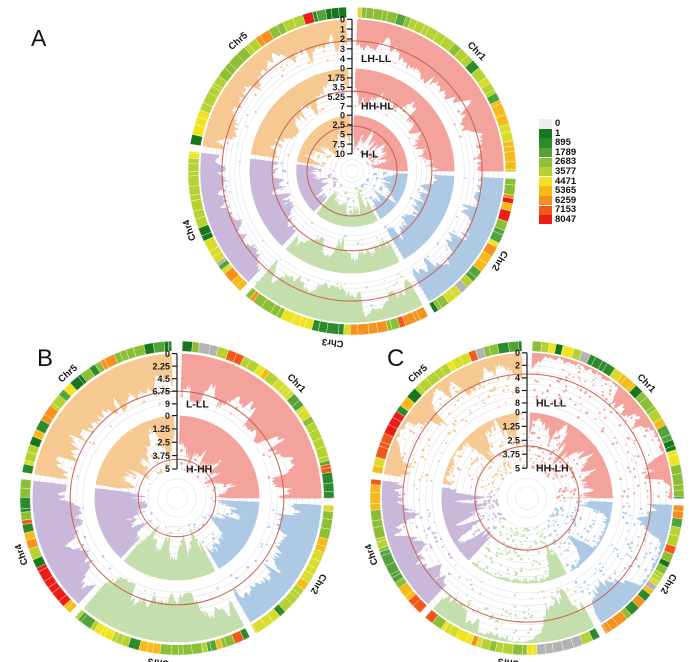 This screenshot has width=700, height=662. Describe the element at coordinates (338, 88) in the screenshot. I see `axis-tick-label: 3.5` at that location.